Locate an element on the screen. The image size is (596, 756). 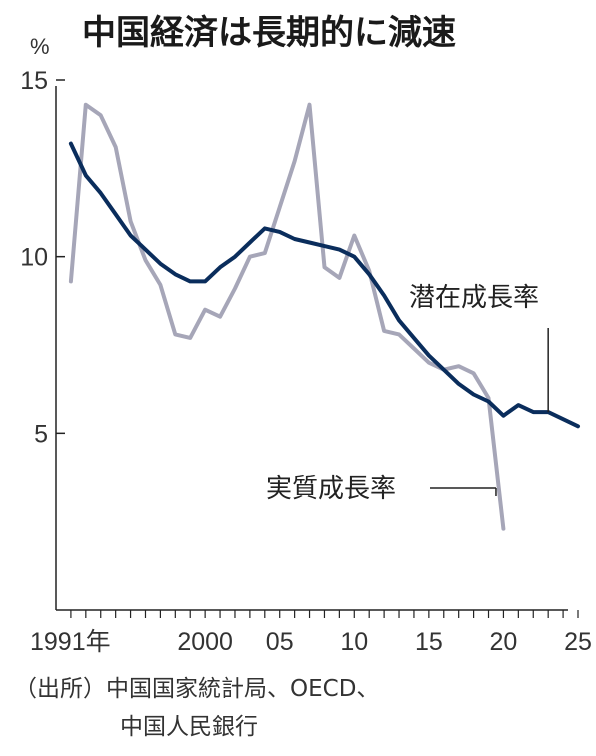
source-note-line-2: 中国人民銀行 is located at coordinates (189, 727).